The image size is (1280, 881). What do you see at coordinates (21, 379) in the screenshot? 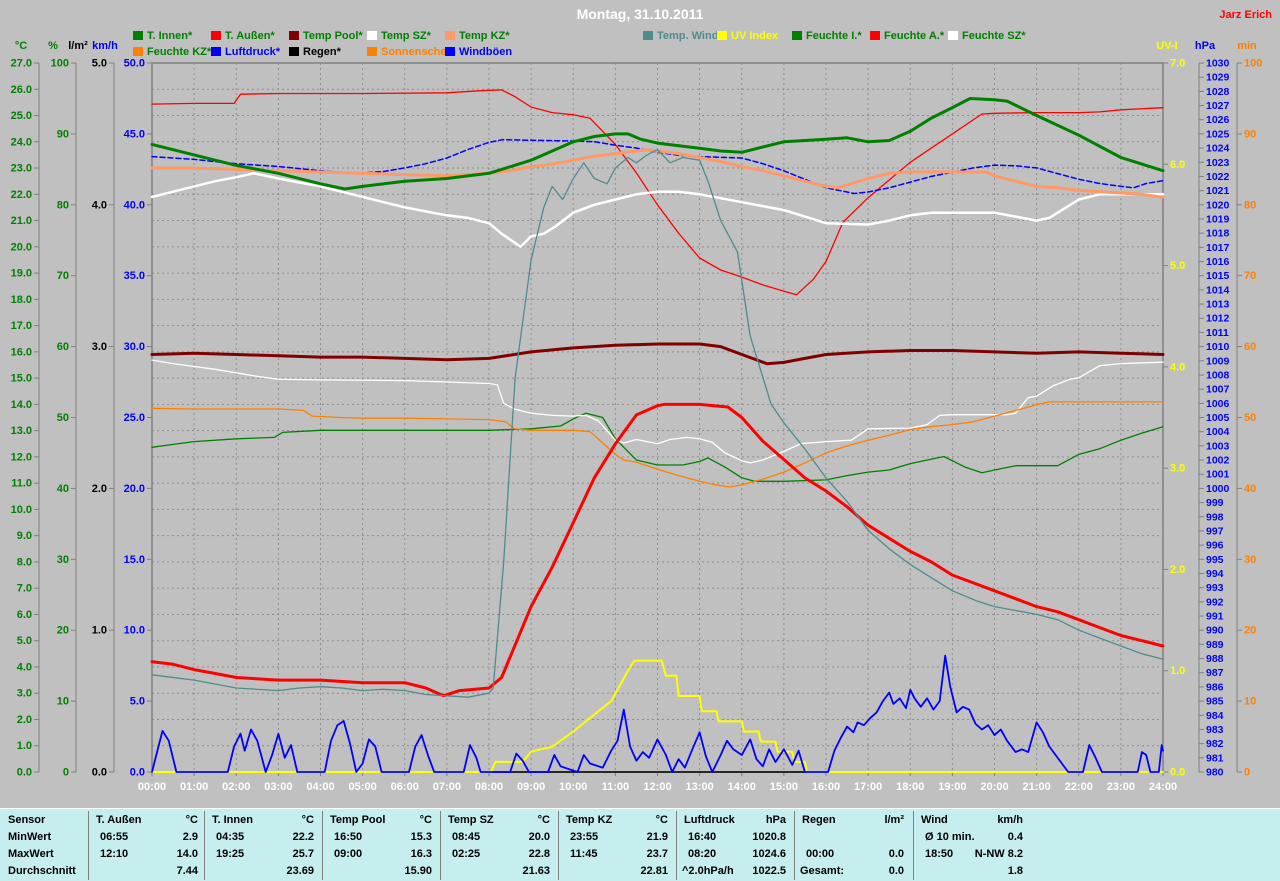
I see `axis-tick-label: 15.0` at bounding box center [21, 379].